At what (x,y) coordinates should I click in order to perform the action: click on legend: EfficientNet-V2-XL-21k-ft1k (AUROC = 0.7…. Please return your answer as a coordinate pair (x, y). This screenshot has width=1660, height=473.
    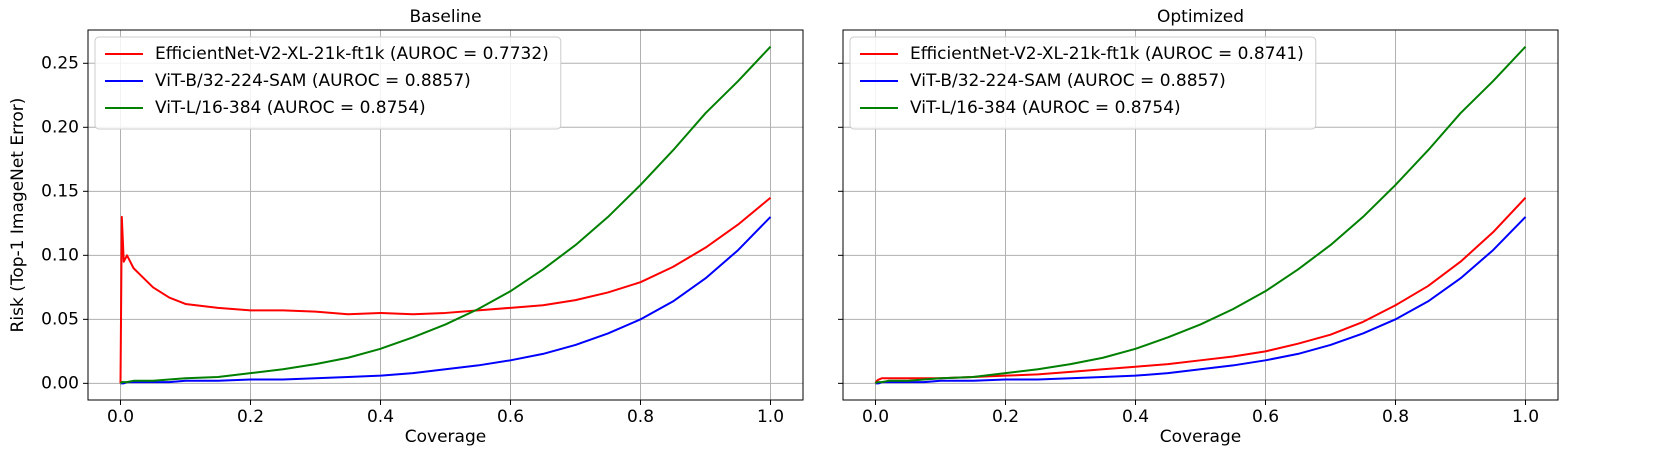
    Looking at the image, I should click on (328, 83).